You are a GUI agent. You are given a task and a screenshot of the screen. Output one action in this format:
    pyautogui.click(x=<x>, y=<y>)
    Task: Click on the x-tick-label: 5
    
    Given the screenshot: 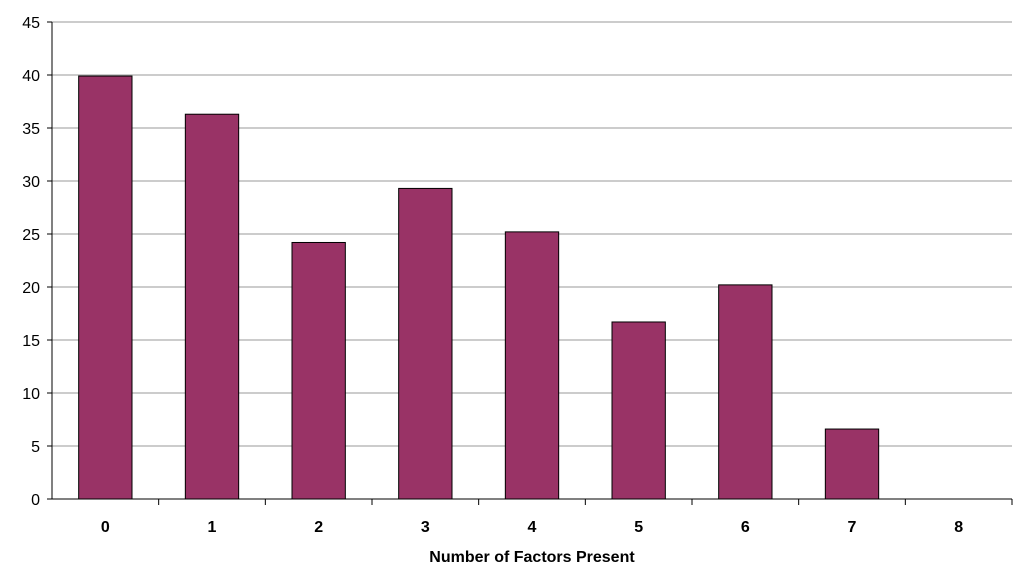 What is the action you would take?
    pyautogui.click(x=638, y=527)
    